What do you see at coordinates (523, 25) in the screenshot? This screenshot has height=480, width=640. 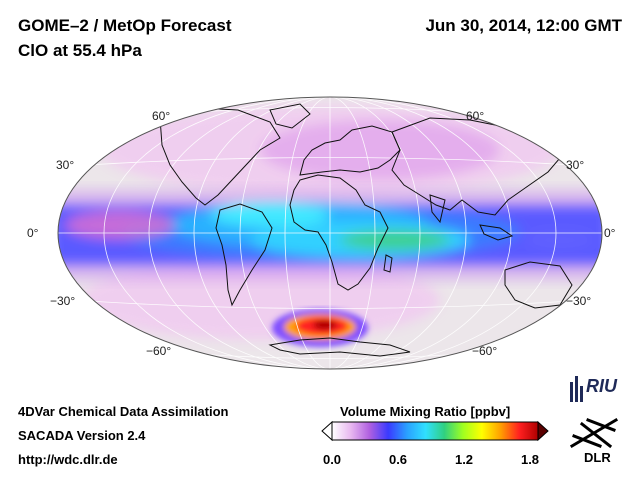 I see `forecast-datetime: Jun 30, 2014, 12:00 GMT` at bounding box center [523, 25].